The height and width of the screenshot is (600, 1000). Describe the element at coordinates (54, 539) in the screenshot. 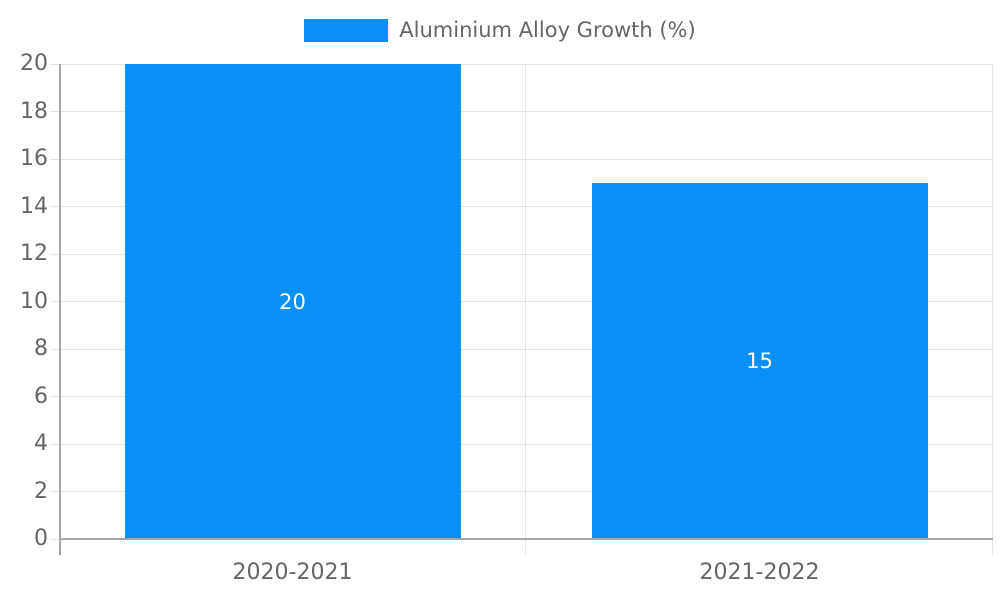

I see `y-tick-mark` at that location.